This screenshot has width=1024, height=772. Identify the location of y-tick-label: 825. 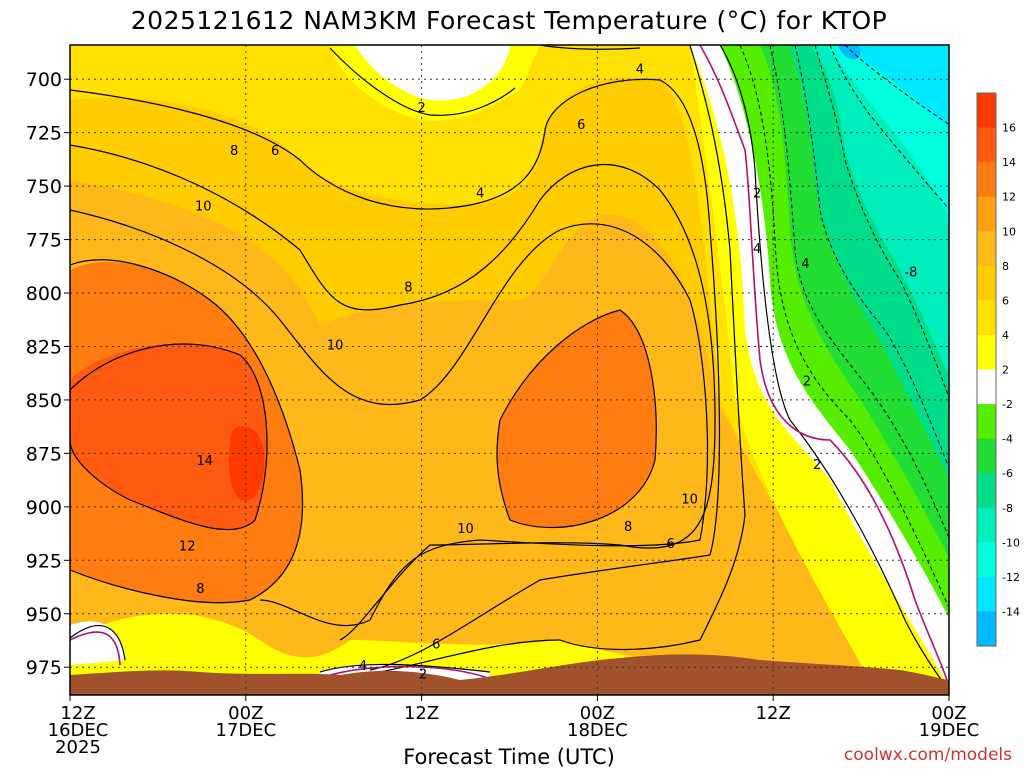
(44, 347).